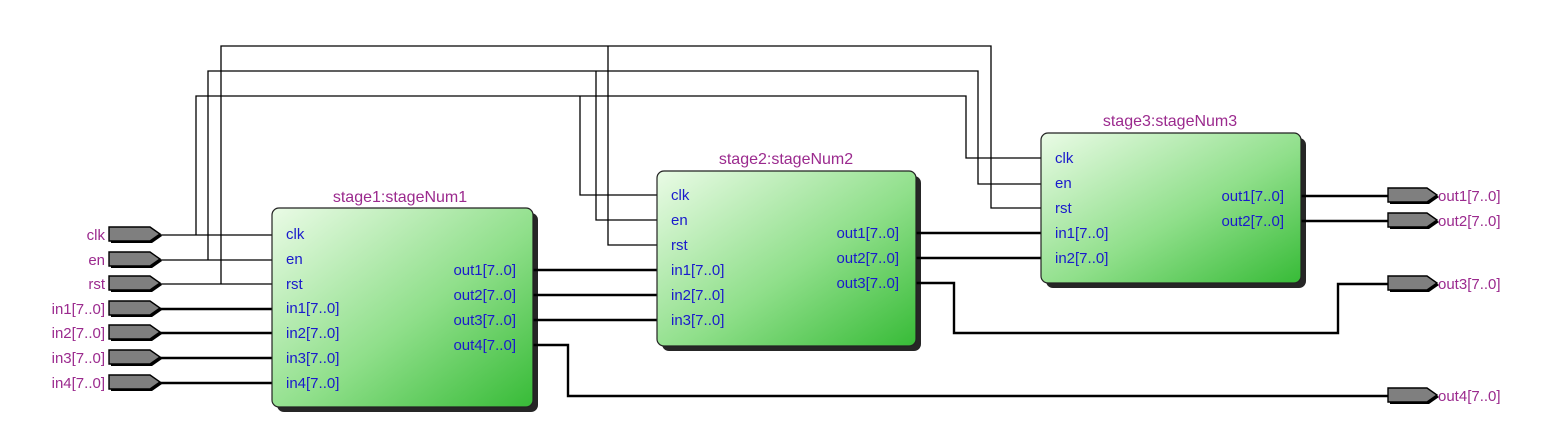  What do you see at coordinates (1469, 196) in the screenshot?
I see `port-label: out1[7..0]` at bounding box center [1469, 196].